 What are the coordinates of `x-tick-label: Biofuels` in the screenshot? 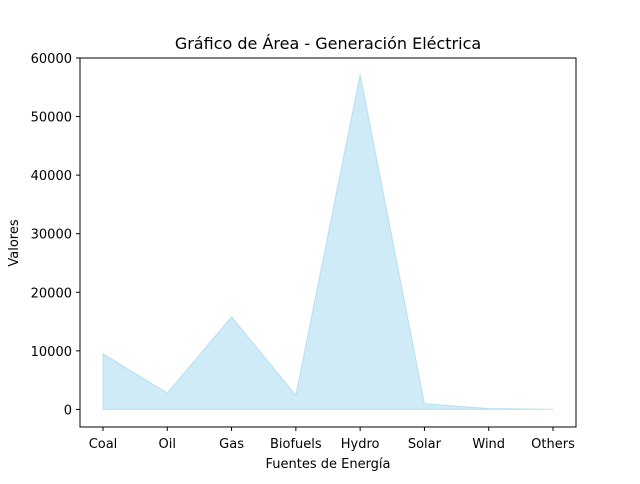 It's located at (296, 444).